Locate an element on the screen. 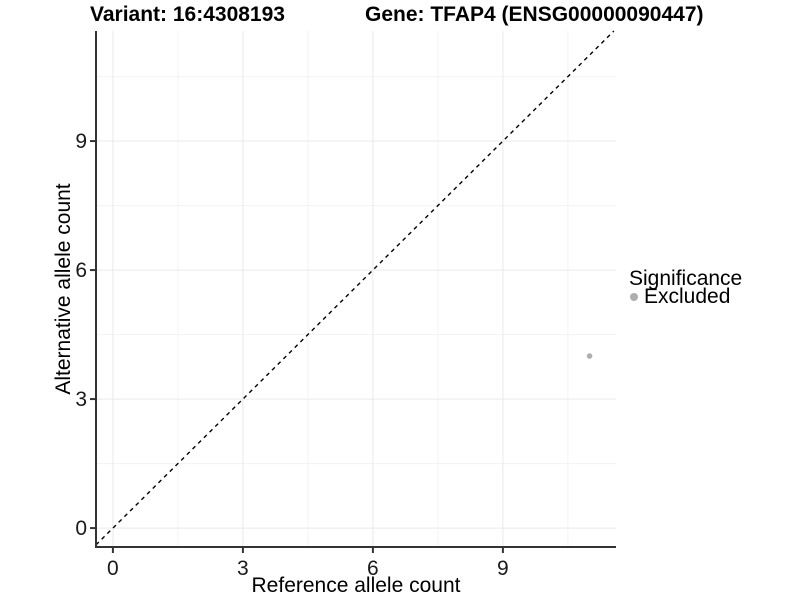 This screenshot has height=600, width=800. x-axis-title: Reference allele count is located at coordinates (356, 585).